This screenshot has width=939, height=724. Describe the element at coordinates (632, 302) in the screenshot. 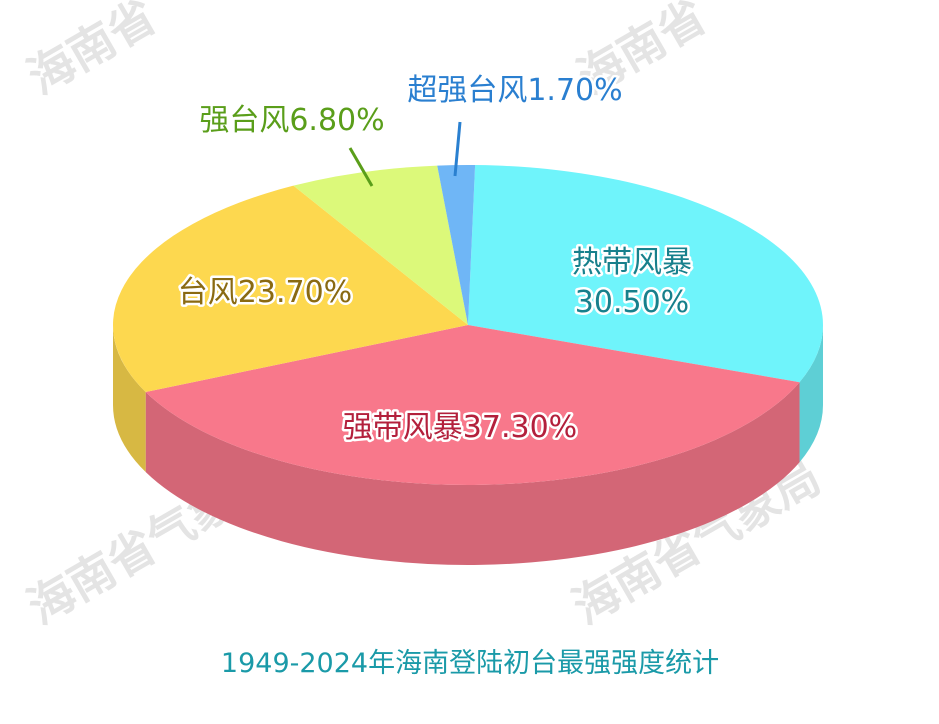

I see `data-label: 30.50%` at that location.